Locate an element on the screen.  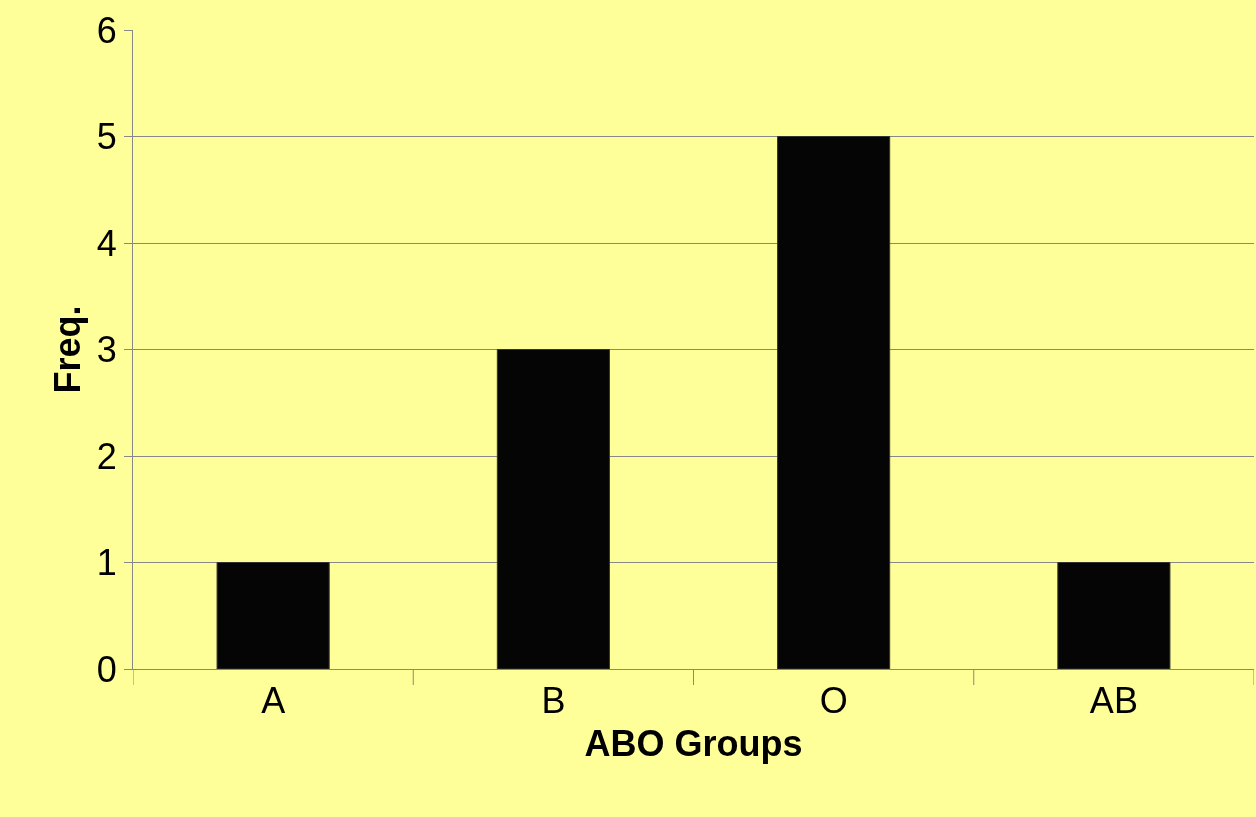
y-tick-label: 2 is located at coordinates (106, 456).